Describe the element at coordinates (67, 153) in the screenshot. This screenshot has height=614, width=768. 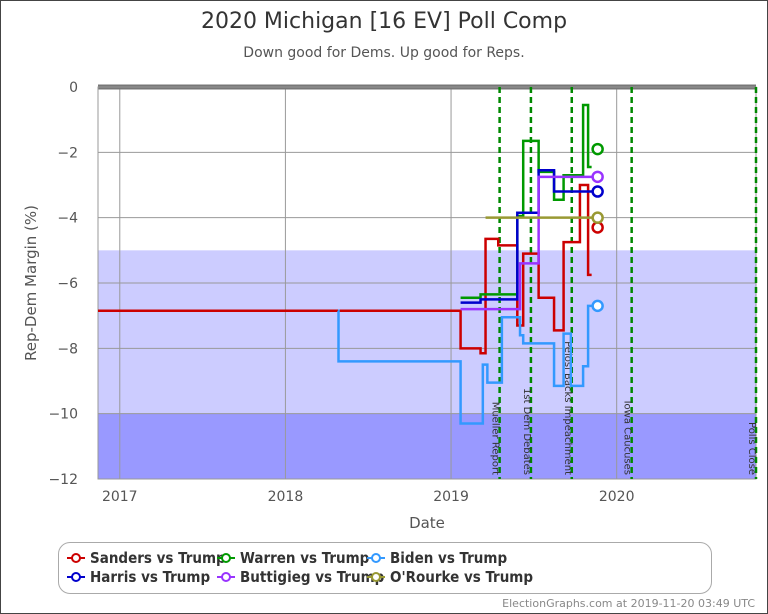
I see `y-tick-label: −2` at that location.